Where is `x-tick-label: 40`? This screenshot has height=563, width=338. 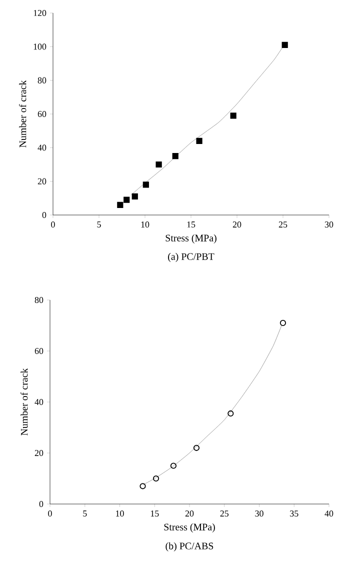 x-tick-label: 40 is located at coordinates (329, 513).